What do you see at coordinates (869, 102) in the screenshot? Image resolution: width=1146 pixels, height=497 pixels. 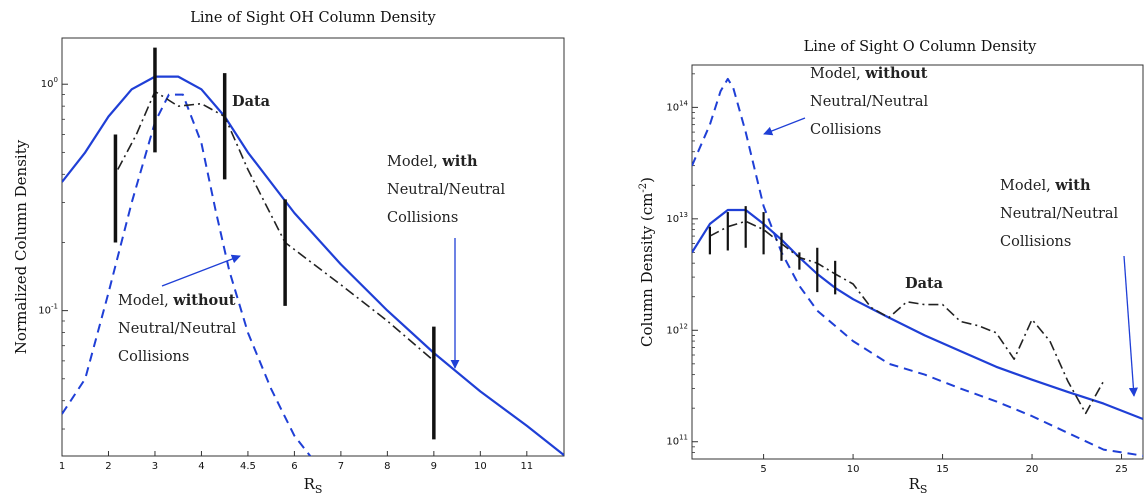 I see `o-without-line1: Neutral/Neutral` at bounding box center [869, 102].